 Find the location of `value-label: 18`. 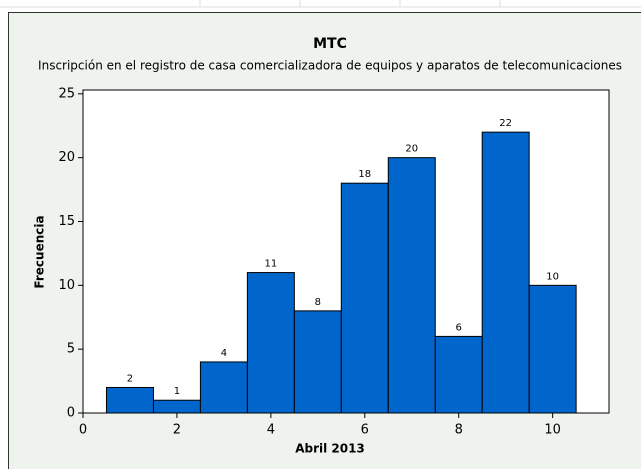

value-label: 18 is located at coordinates (364, 174).